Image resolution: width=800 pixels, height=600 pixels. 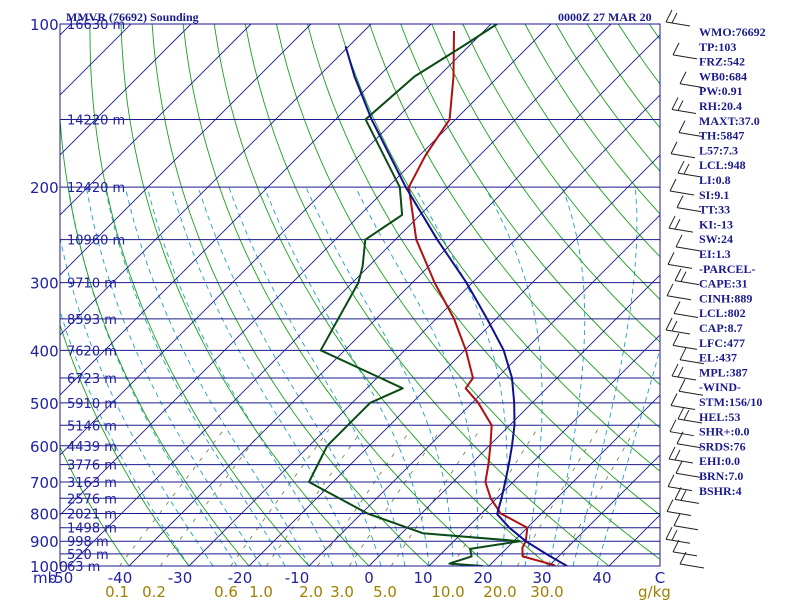 I want to click on pressure-tick-label: 200, so click(x=44, y=188).